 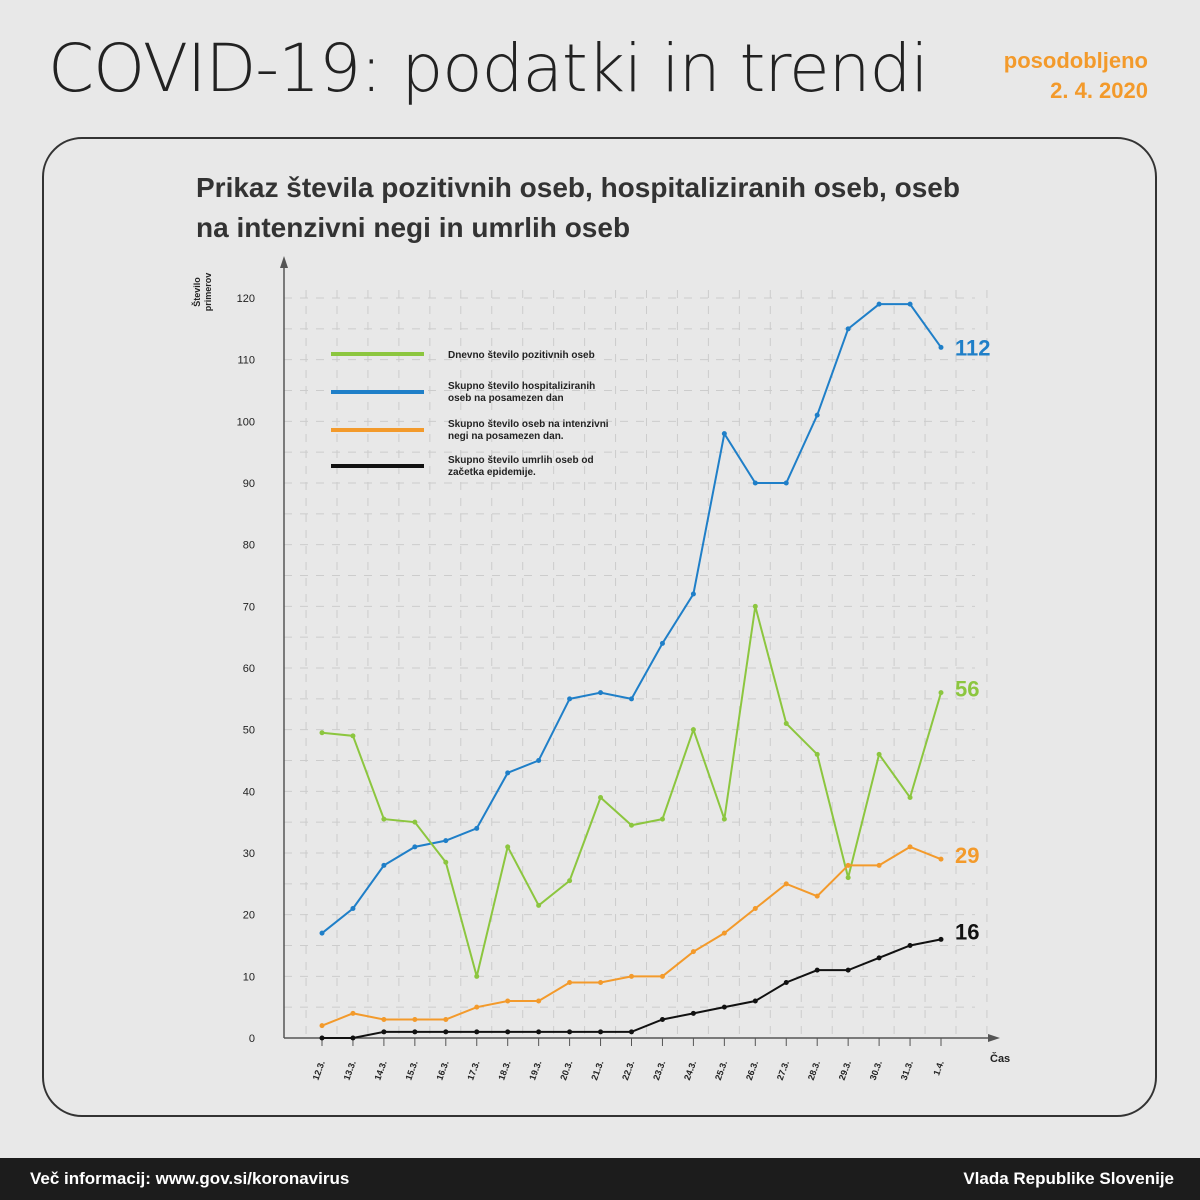 What do you see at coordinates (1068, 1178) in the screenshot?
I see `footer-org: Vlada Republike Slovenije` at bounding box center [1068, 1178].